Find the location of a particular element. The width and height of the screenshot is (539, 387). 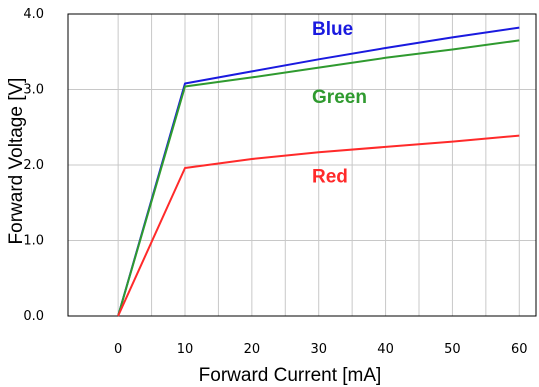

series-label-red: Red is located at coordinates (330, 176).